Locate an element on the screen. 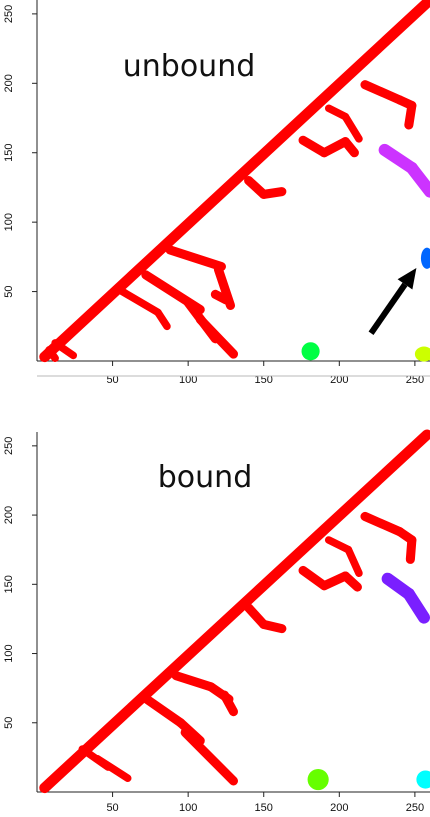 The width and height of the screenshot is (430, 817). arrow-shaft is located at coordinates (388, 308).